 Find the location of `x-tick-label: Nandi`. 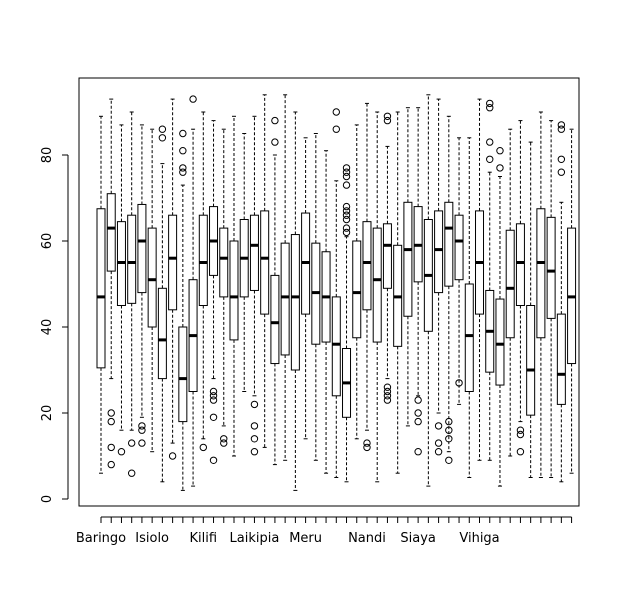

x-tick-label: Nandi is located at coordinates (367, 538).